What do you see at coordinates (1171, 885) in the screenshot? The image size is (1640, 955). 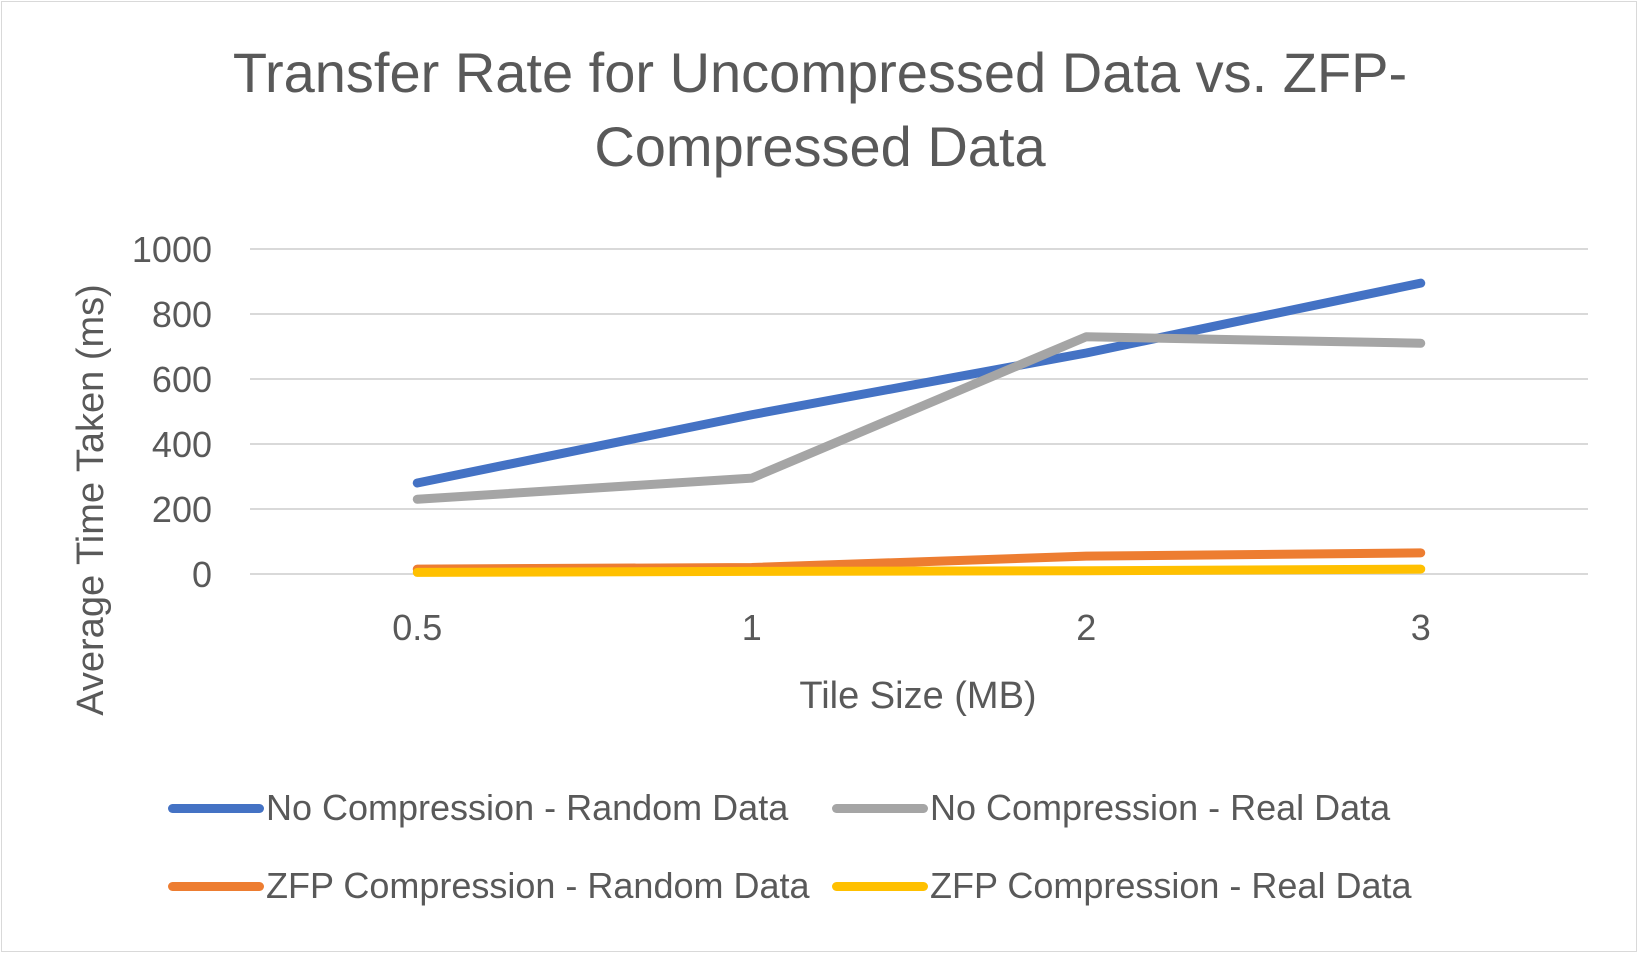 I see `legend-label: ZFP Compression - Real Data` at bounding box center [1171, 885].